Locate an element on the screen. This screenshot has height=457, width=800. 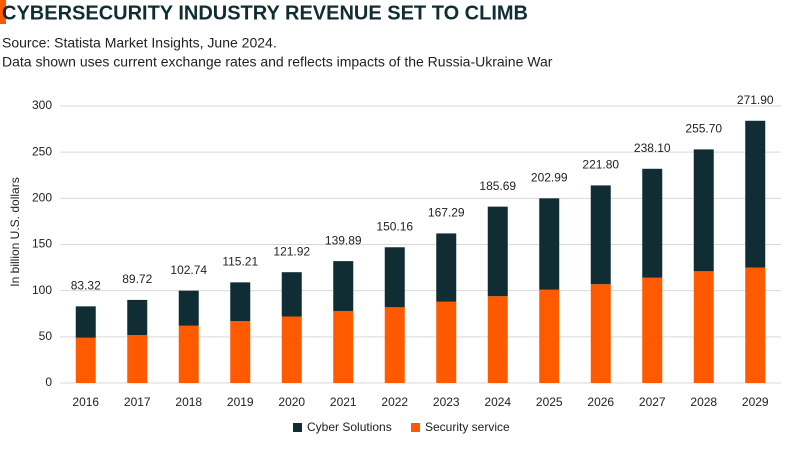
y-tick-label: 300 is located at coordinates (42, 105).